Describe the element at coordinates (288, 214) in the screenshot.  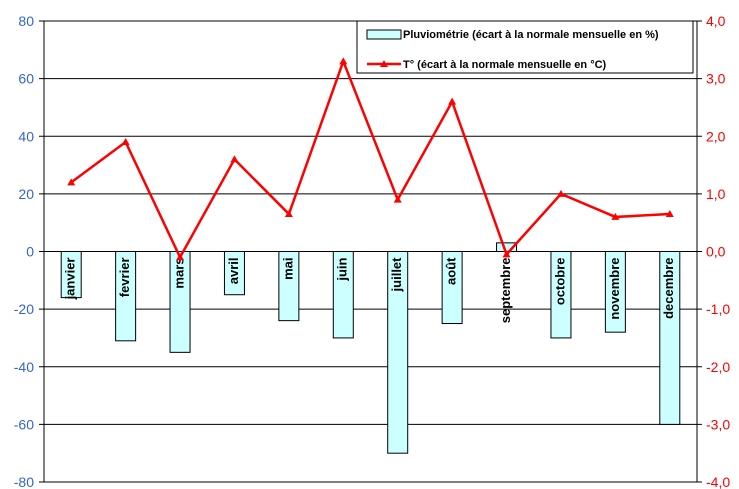
I see `temperature-point-mai` at that location.